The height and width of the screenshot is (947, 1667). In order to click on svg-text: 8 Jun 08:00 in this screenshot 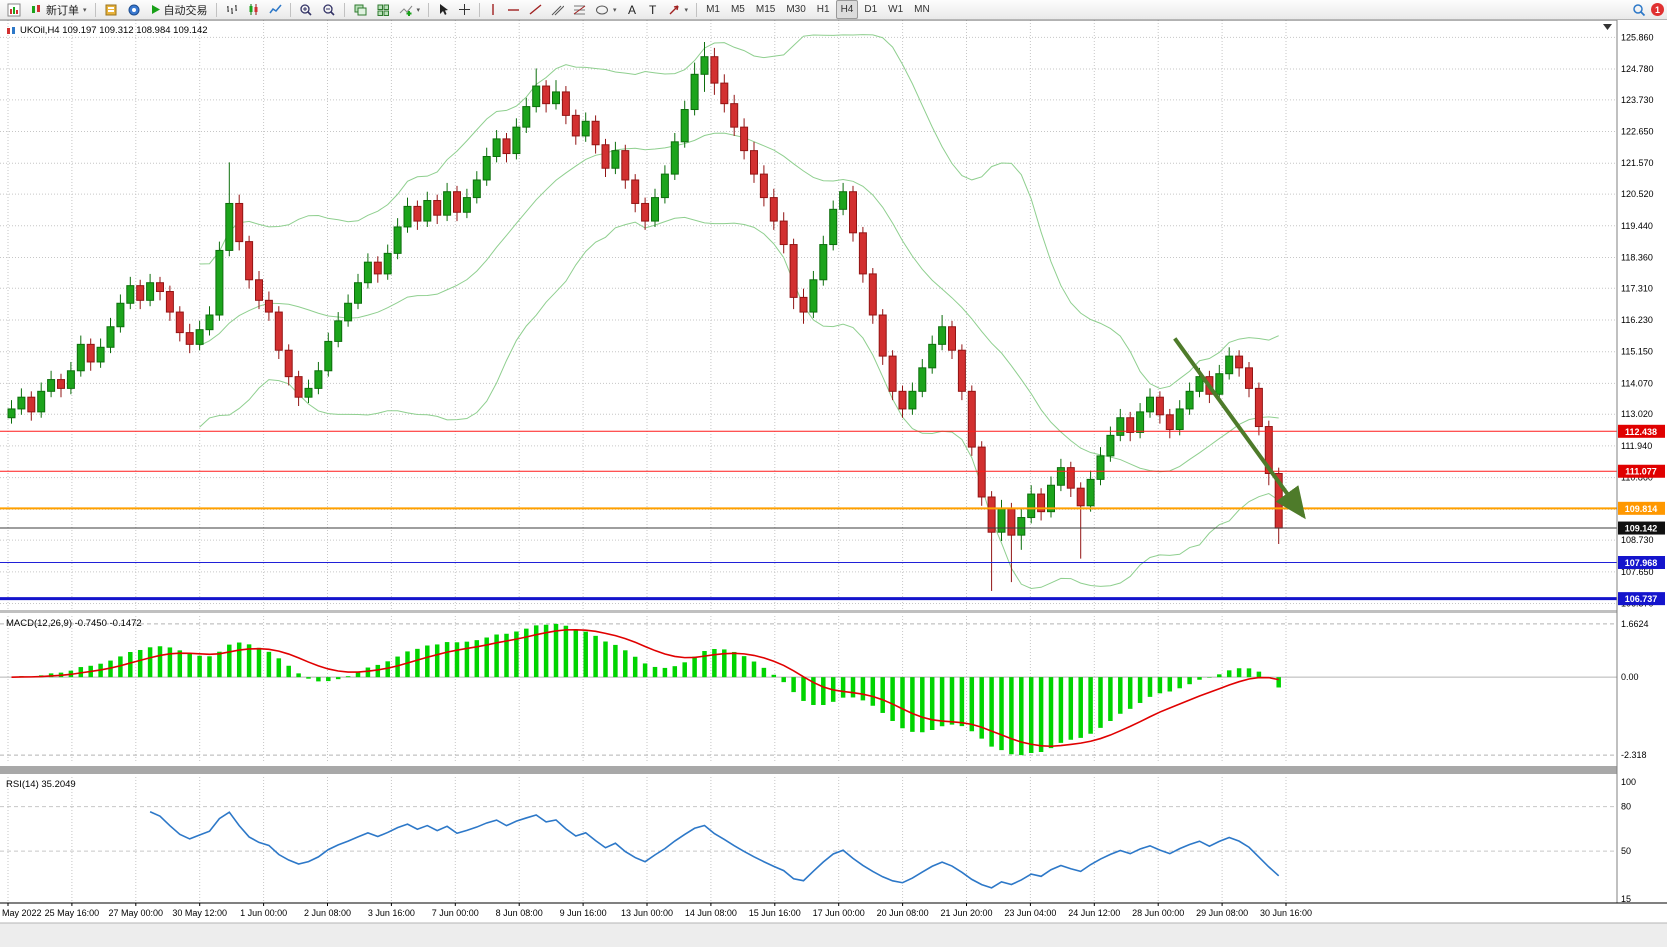, I will do `click(519, 913)`.